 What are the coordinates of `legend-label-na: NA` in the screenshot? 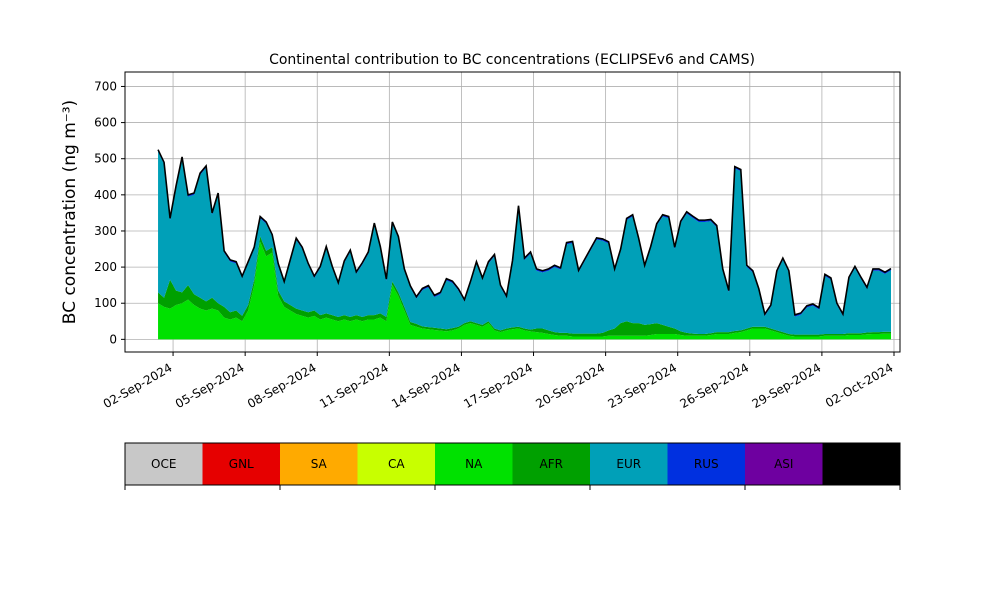 It's located at (474, 464).